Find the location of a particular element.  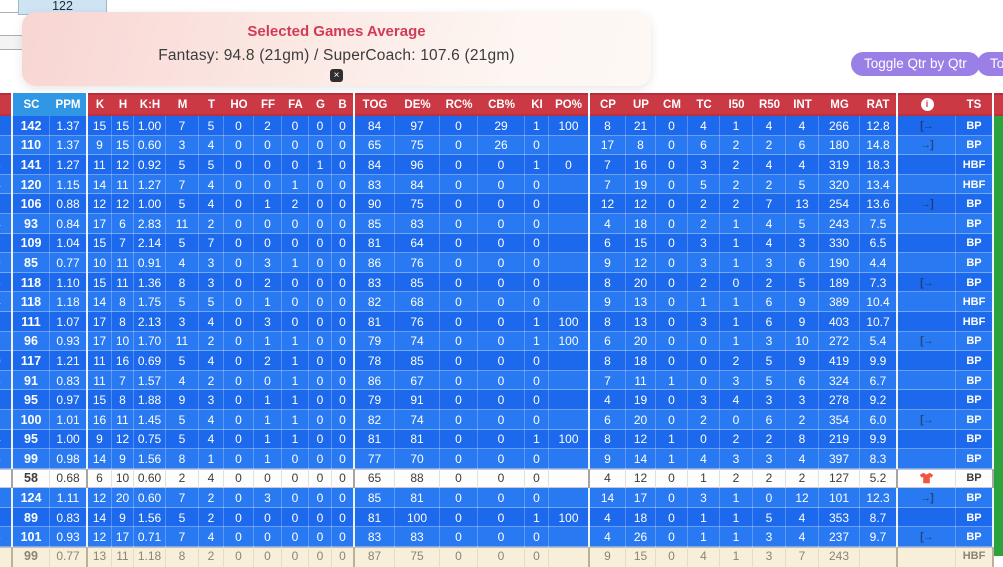

cell-m: 4 is located at coordinates (182, 263).